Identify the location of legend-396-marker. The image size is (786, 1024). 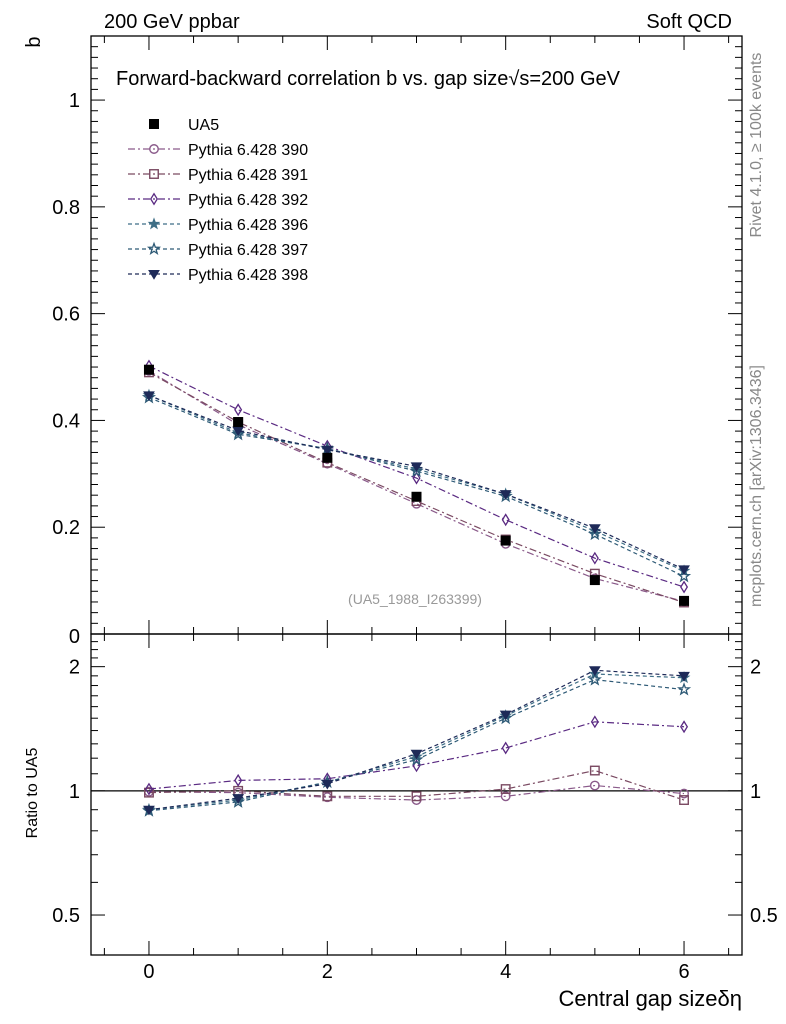
(154, 223).